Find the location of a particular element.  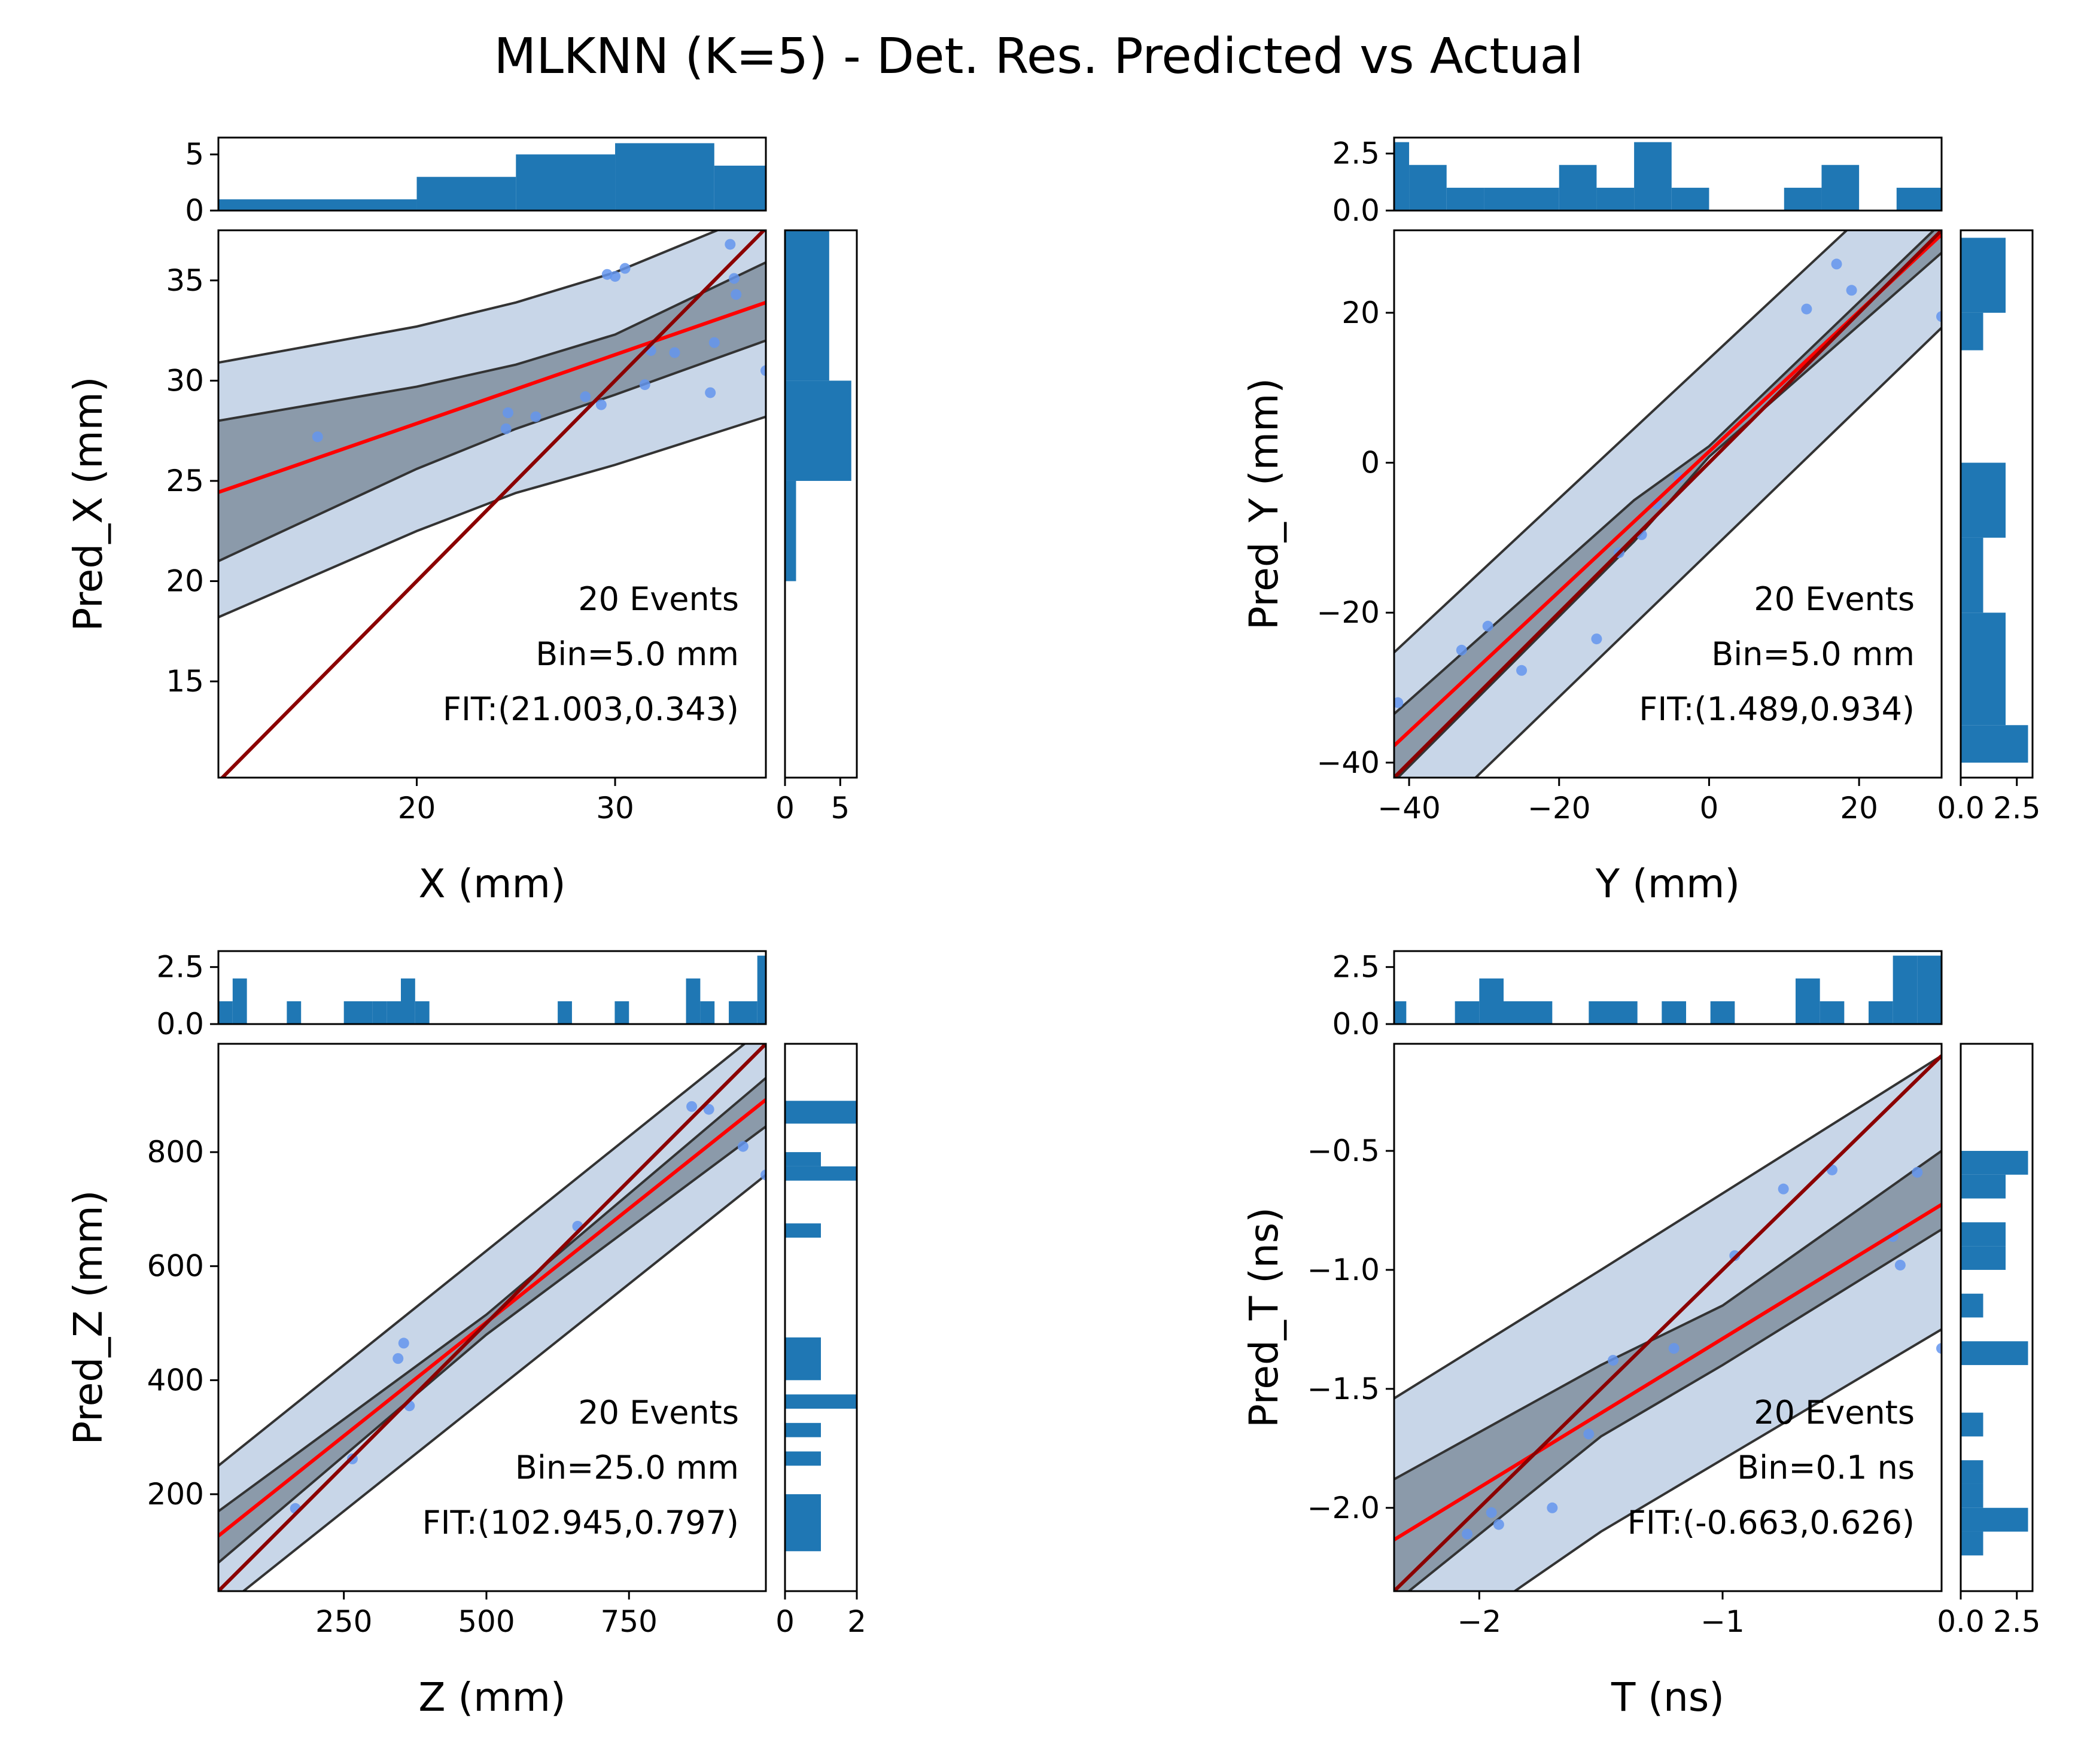

x-axis-label: T (ns) is located at coordinates (1668, 1697).